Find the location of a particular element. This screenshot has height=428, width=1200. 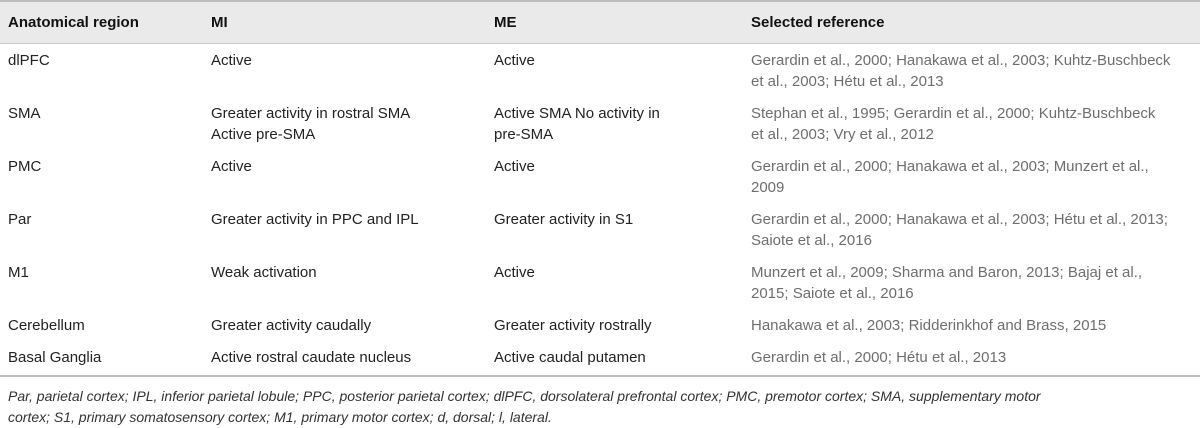

cell-selected-reference-line: Gerardin et al., 2000; Hétu et al., 2013 is located at coordinates (879, 357).